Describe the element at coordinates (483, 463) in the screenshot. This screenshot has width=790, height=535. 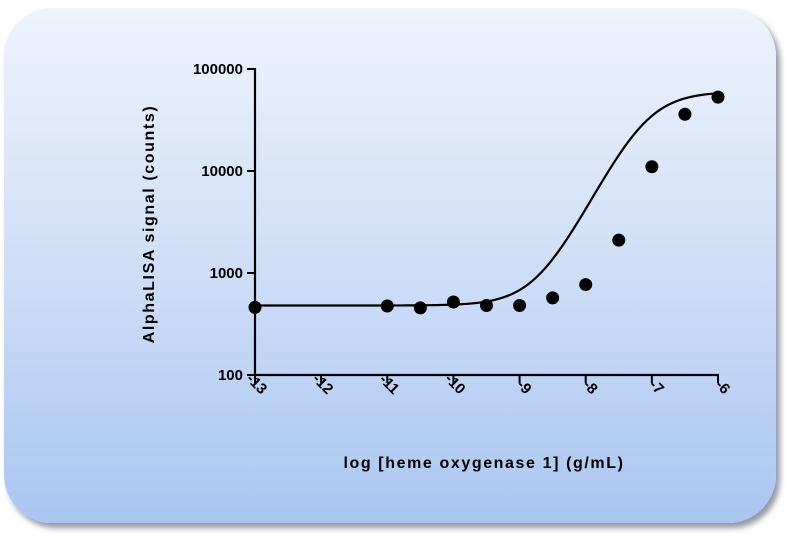
I see `x-axis-title: log [heme oxygenase 1] (g/mL)` at that location.